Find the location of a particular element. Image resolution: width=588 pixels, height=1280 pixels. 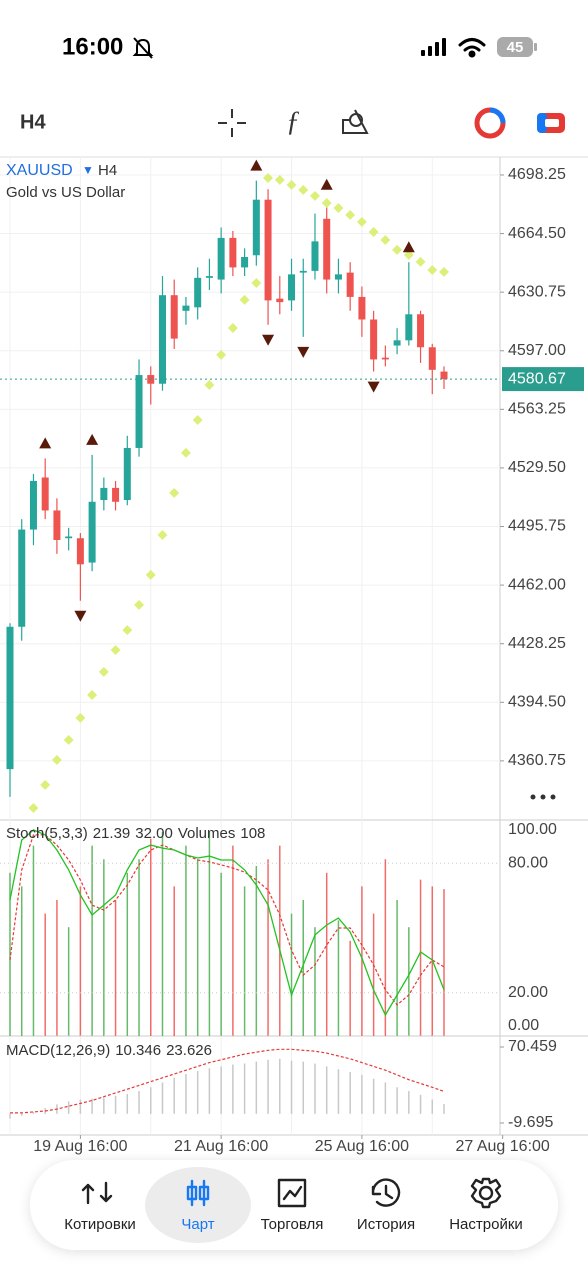

last-price-box is located at coordinates (543, 379).